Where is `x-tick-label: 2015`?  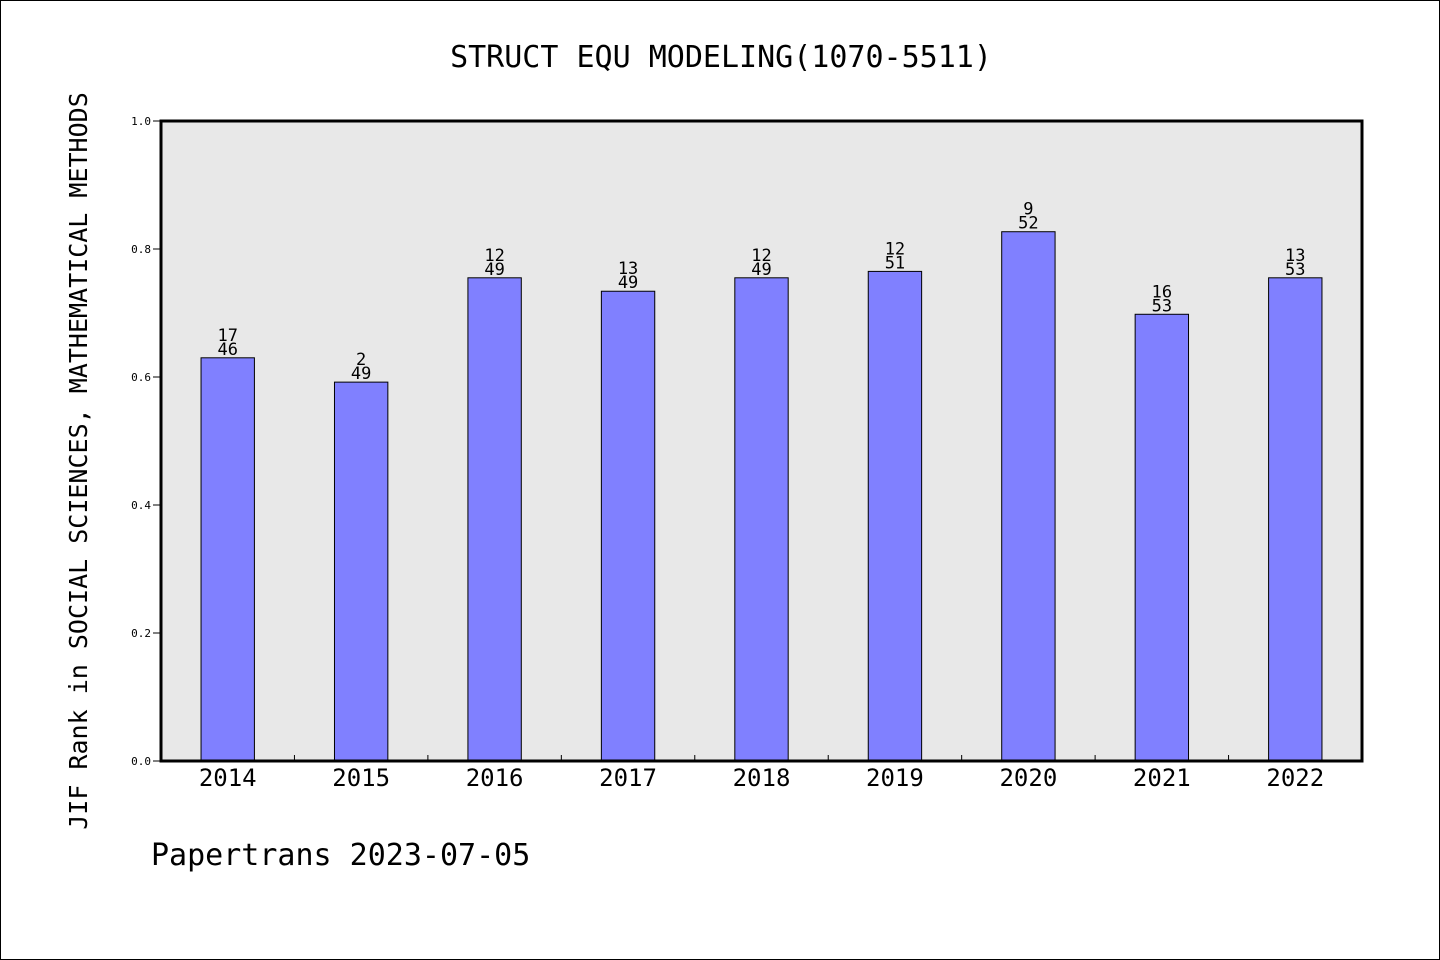 x-tick-label: 2015 is located at coordinates (361, 778).